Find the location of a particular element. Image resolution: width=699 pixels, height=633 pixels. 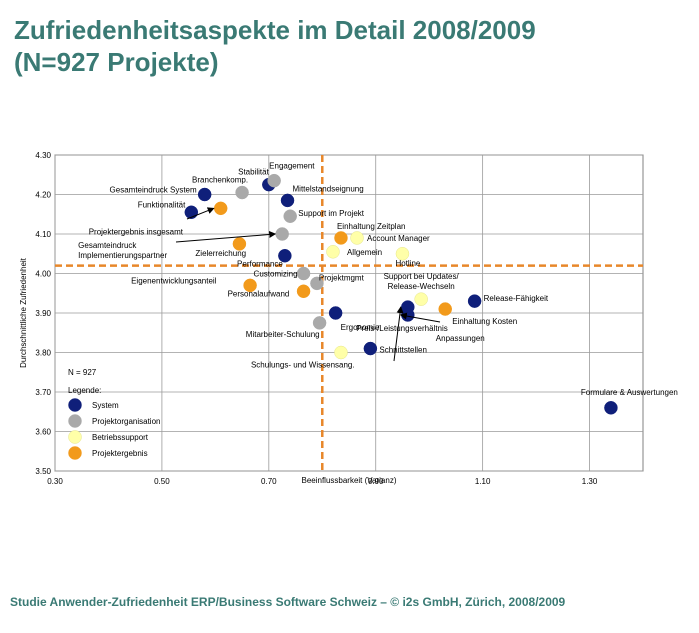

point-ergonomie is located at coordinates (335, 313).